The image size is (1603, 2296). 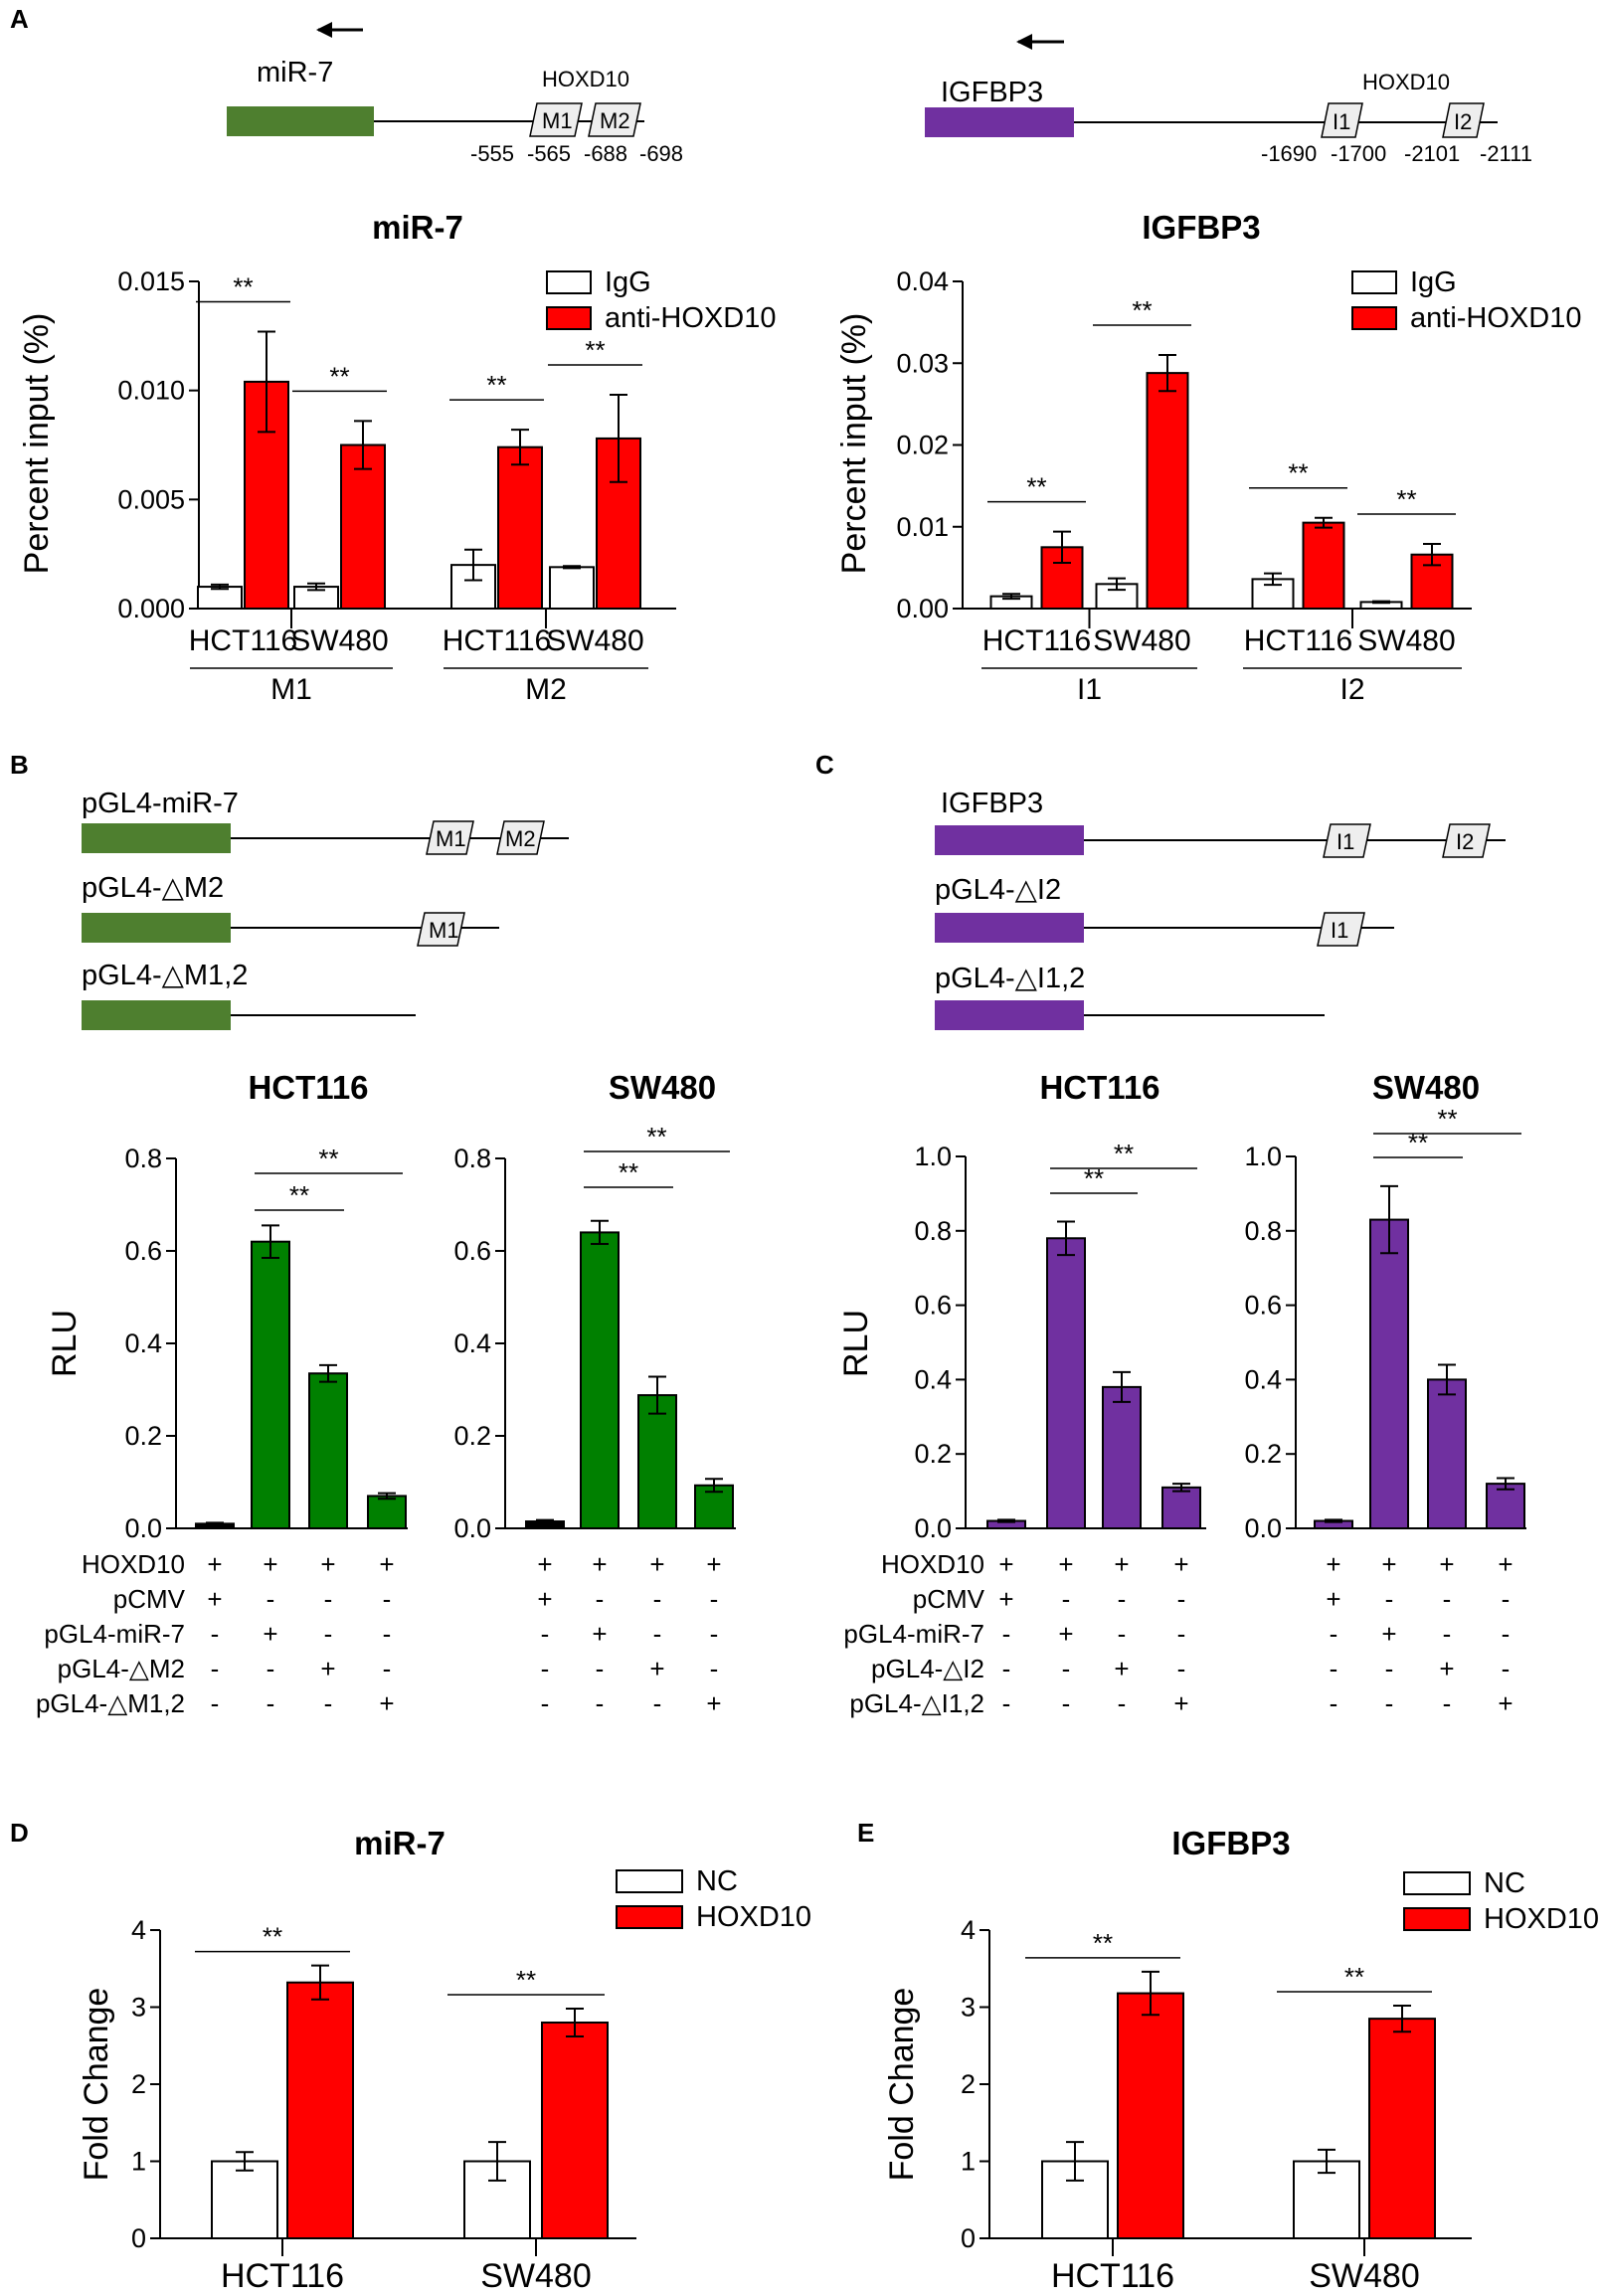 I want to click on schematic-c-constructs: IGFBP3 I1 I2 pGL4-△I2 I1 pGL4-△I1,2, so click(x=1220, y=909).